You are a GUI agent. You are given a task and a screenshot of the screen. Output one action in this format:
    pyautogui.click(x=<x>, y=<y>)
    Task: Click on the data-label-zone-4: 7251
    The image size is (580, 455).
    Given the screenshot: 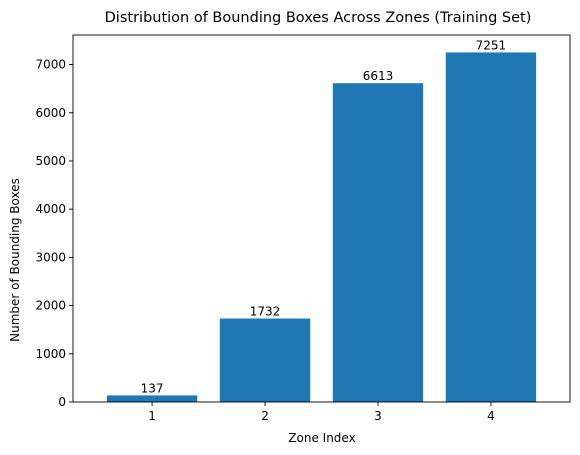 What is the action you would take?
    pyautogui.click(x=491, y=45)
    